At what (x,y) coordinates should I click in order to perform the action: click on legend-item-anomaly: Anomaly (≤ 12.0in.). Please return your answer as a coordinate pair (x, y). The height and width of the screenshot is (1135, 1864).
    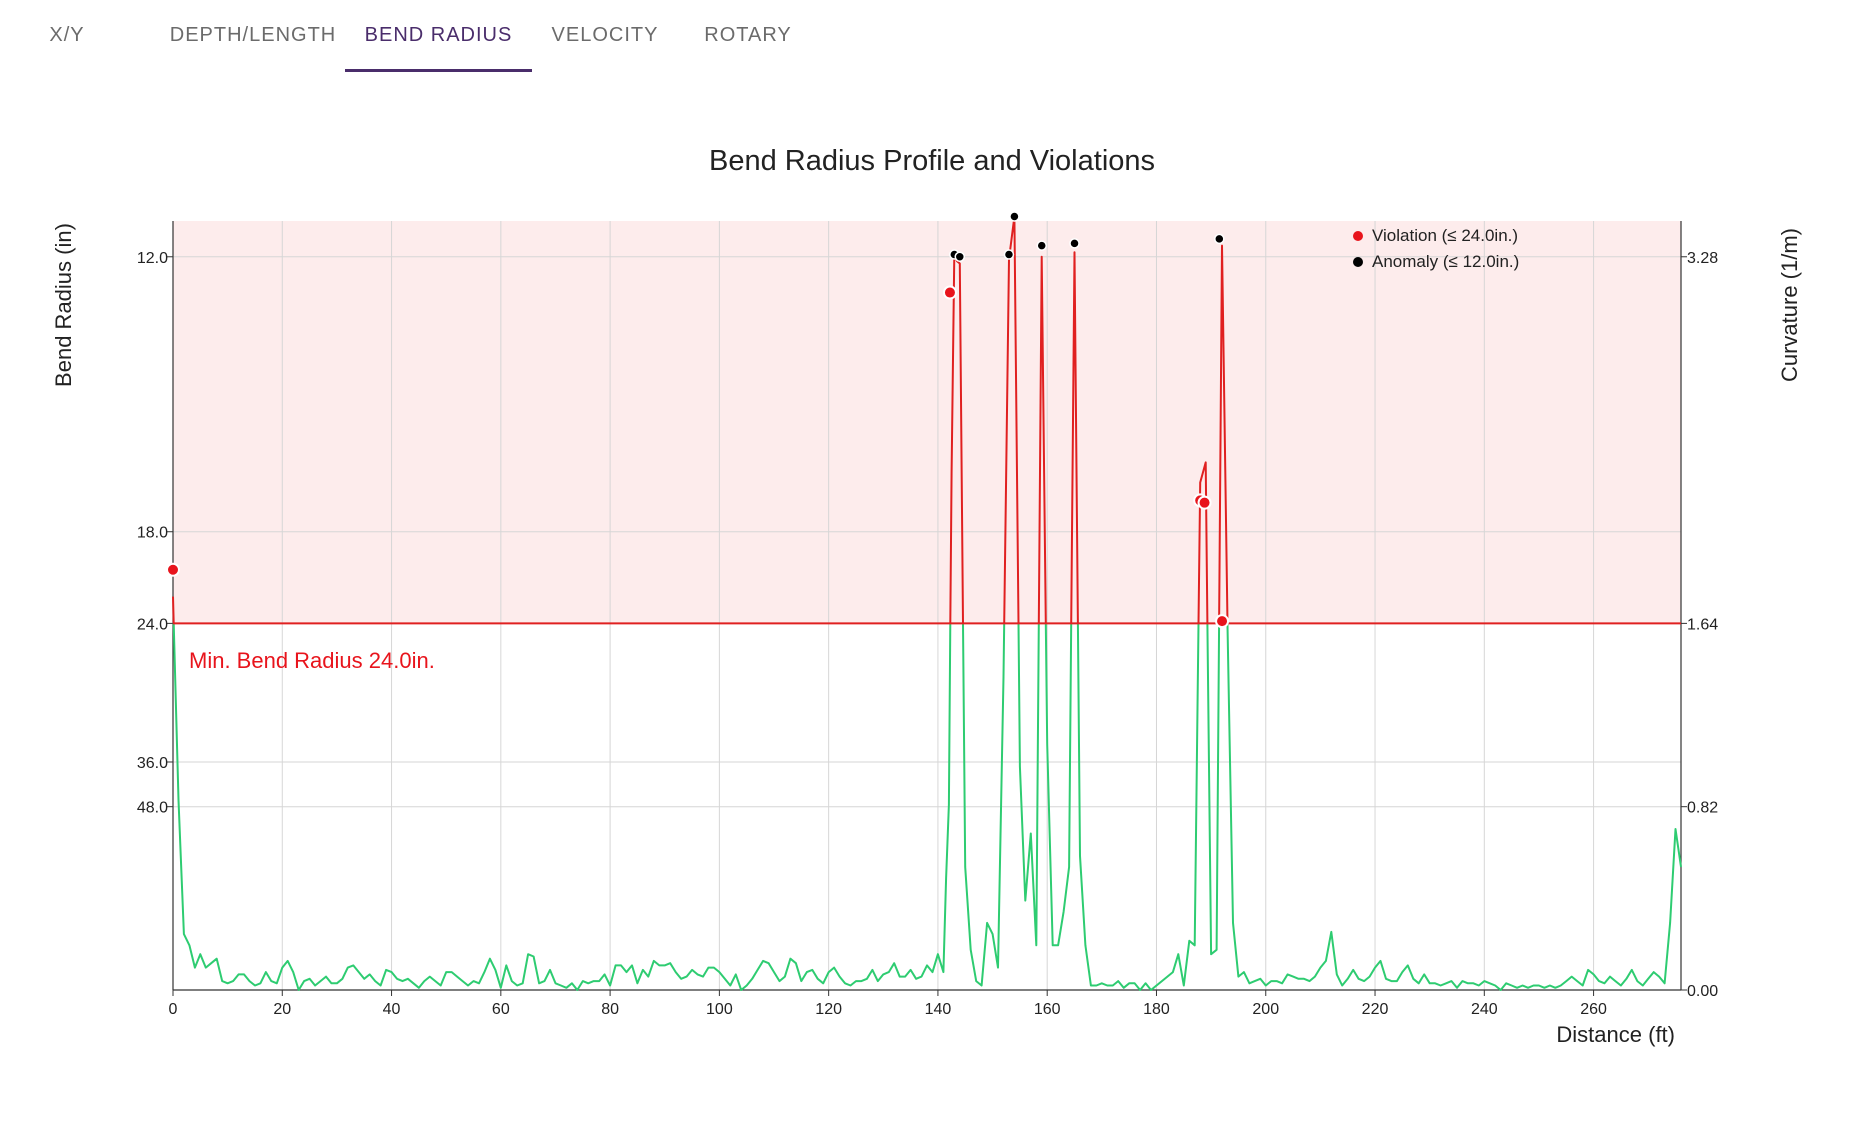
    Looking at the image, I should click on (1436, 262).